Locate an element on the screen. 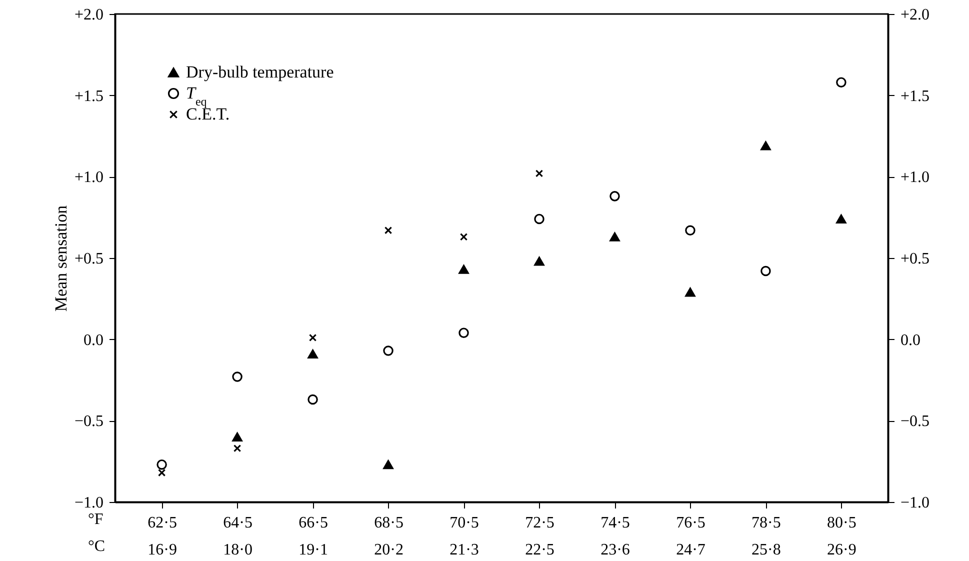 This screenshot has width=969, height=561. y-axis-title: Mean sensation is located at coordinates (60, 258).